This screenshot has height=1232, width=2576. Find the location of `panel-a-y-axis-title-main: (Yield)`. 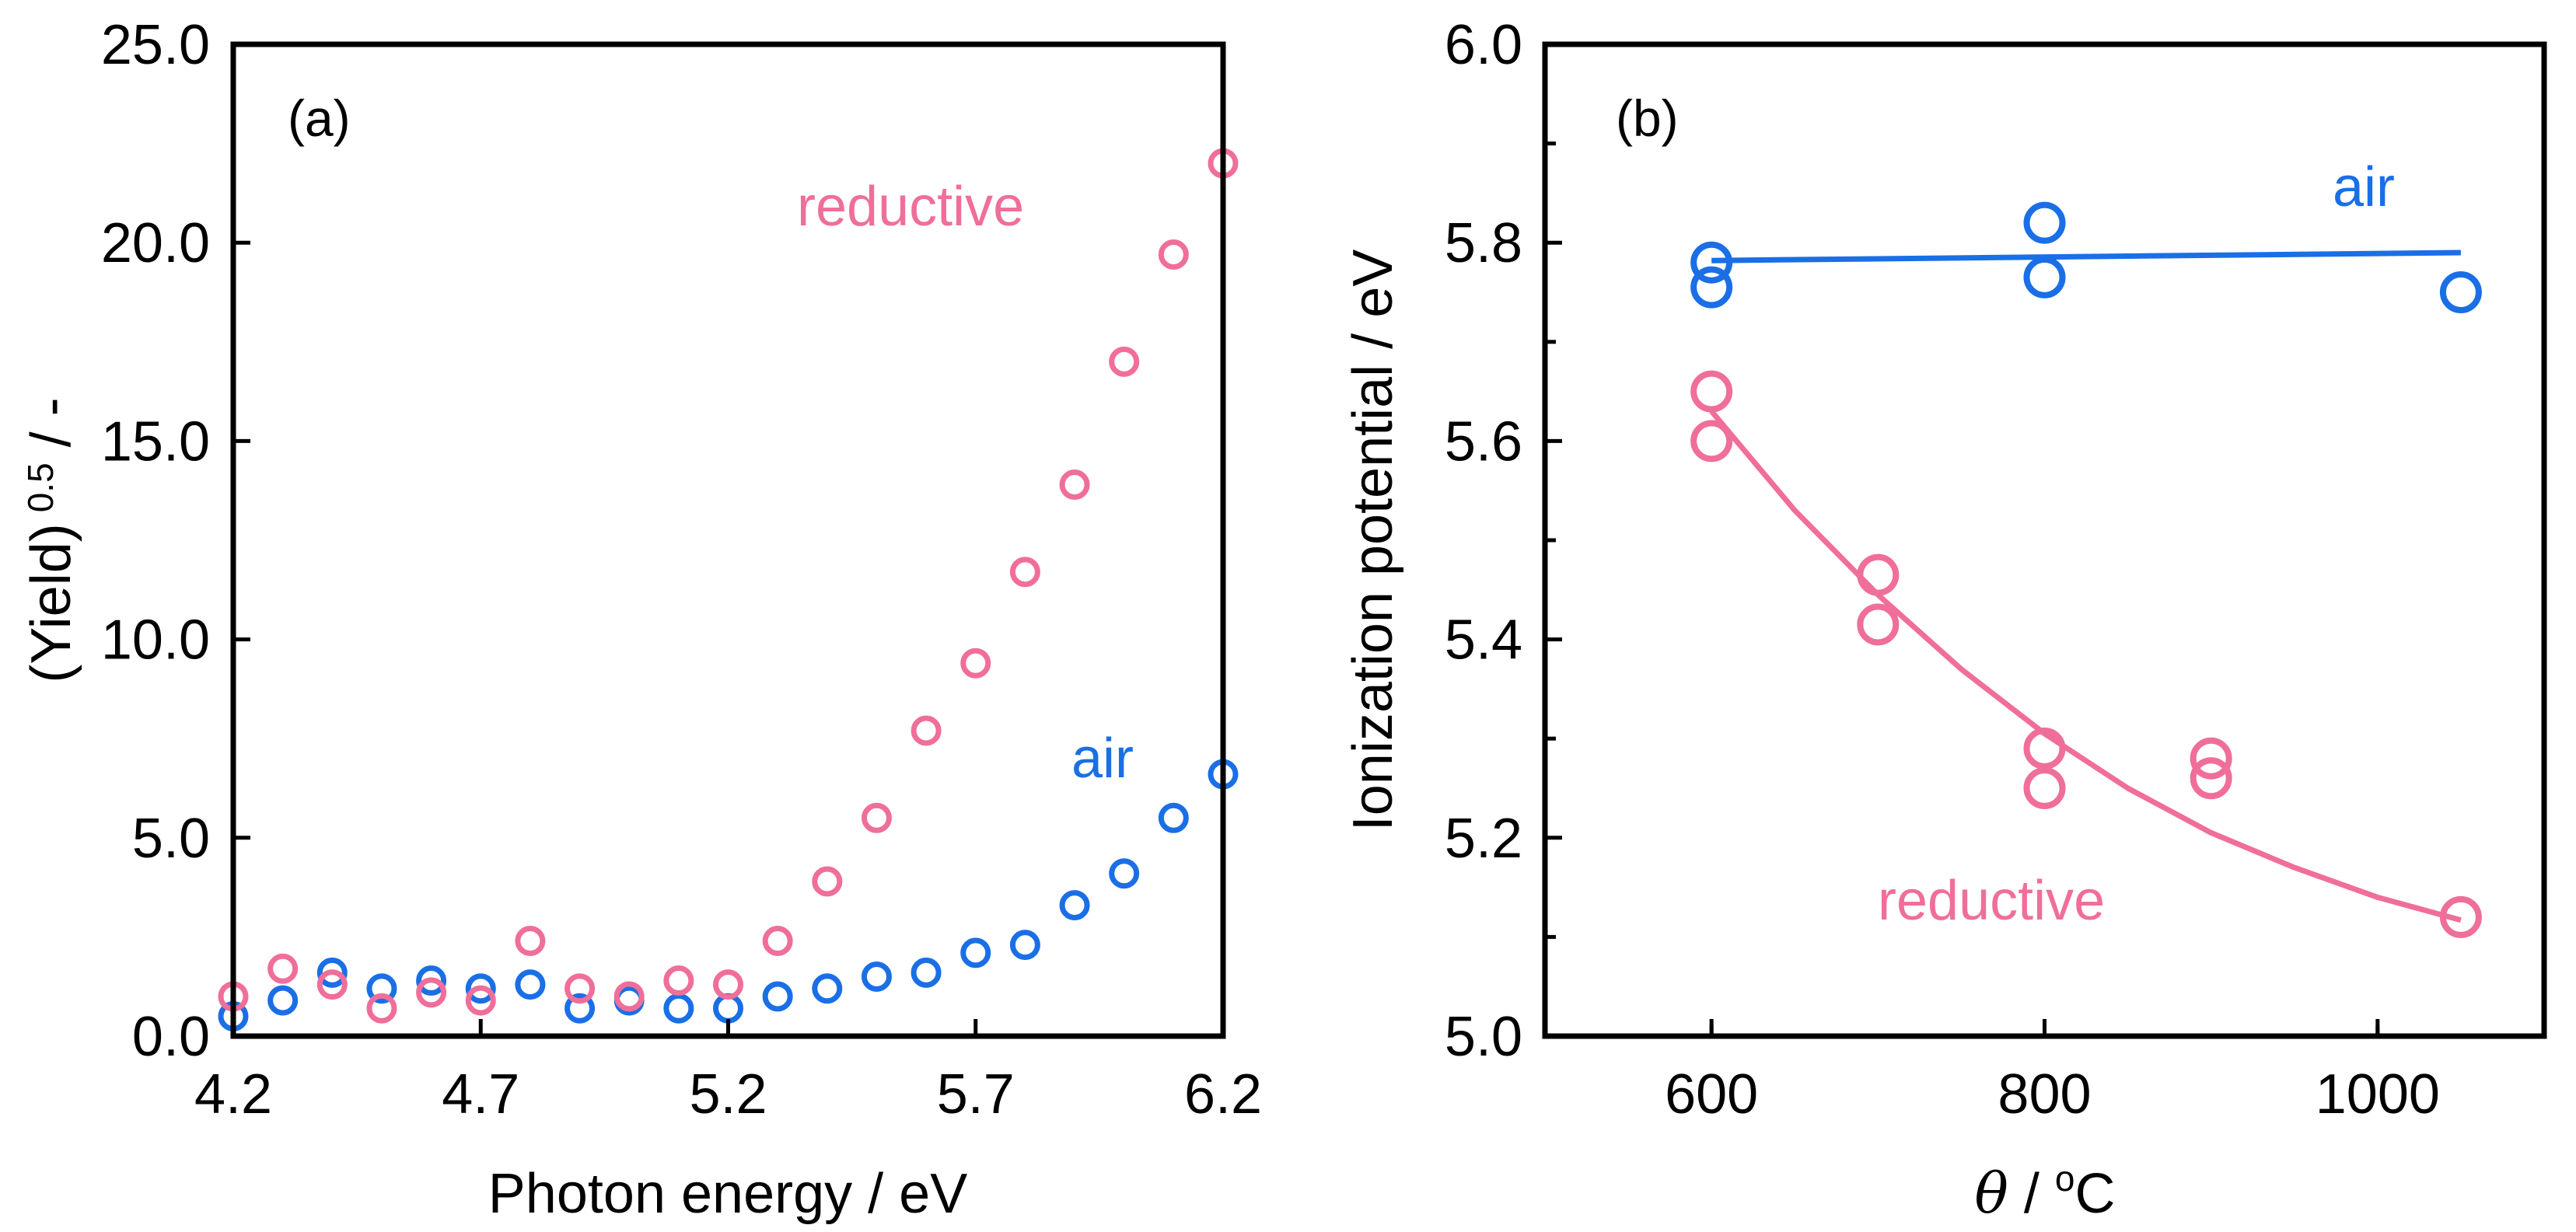

panel-a-y-axis-title-main: (Yield) is located at coordinates (51, 602).